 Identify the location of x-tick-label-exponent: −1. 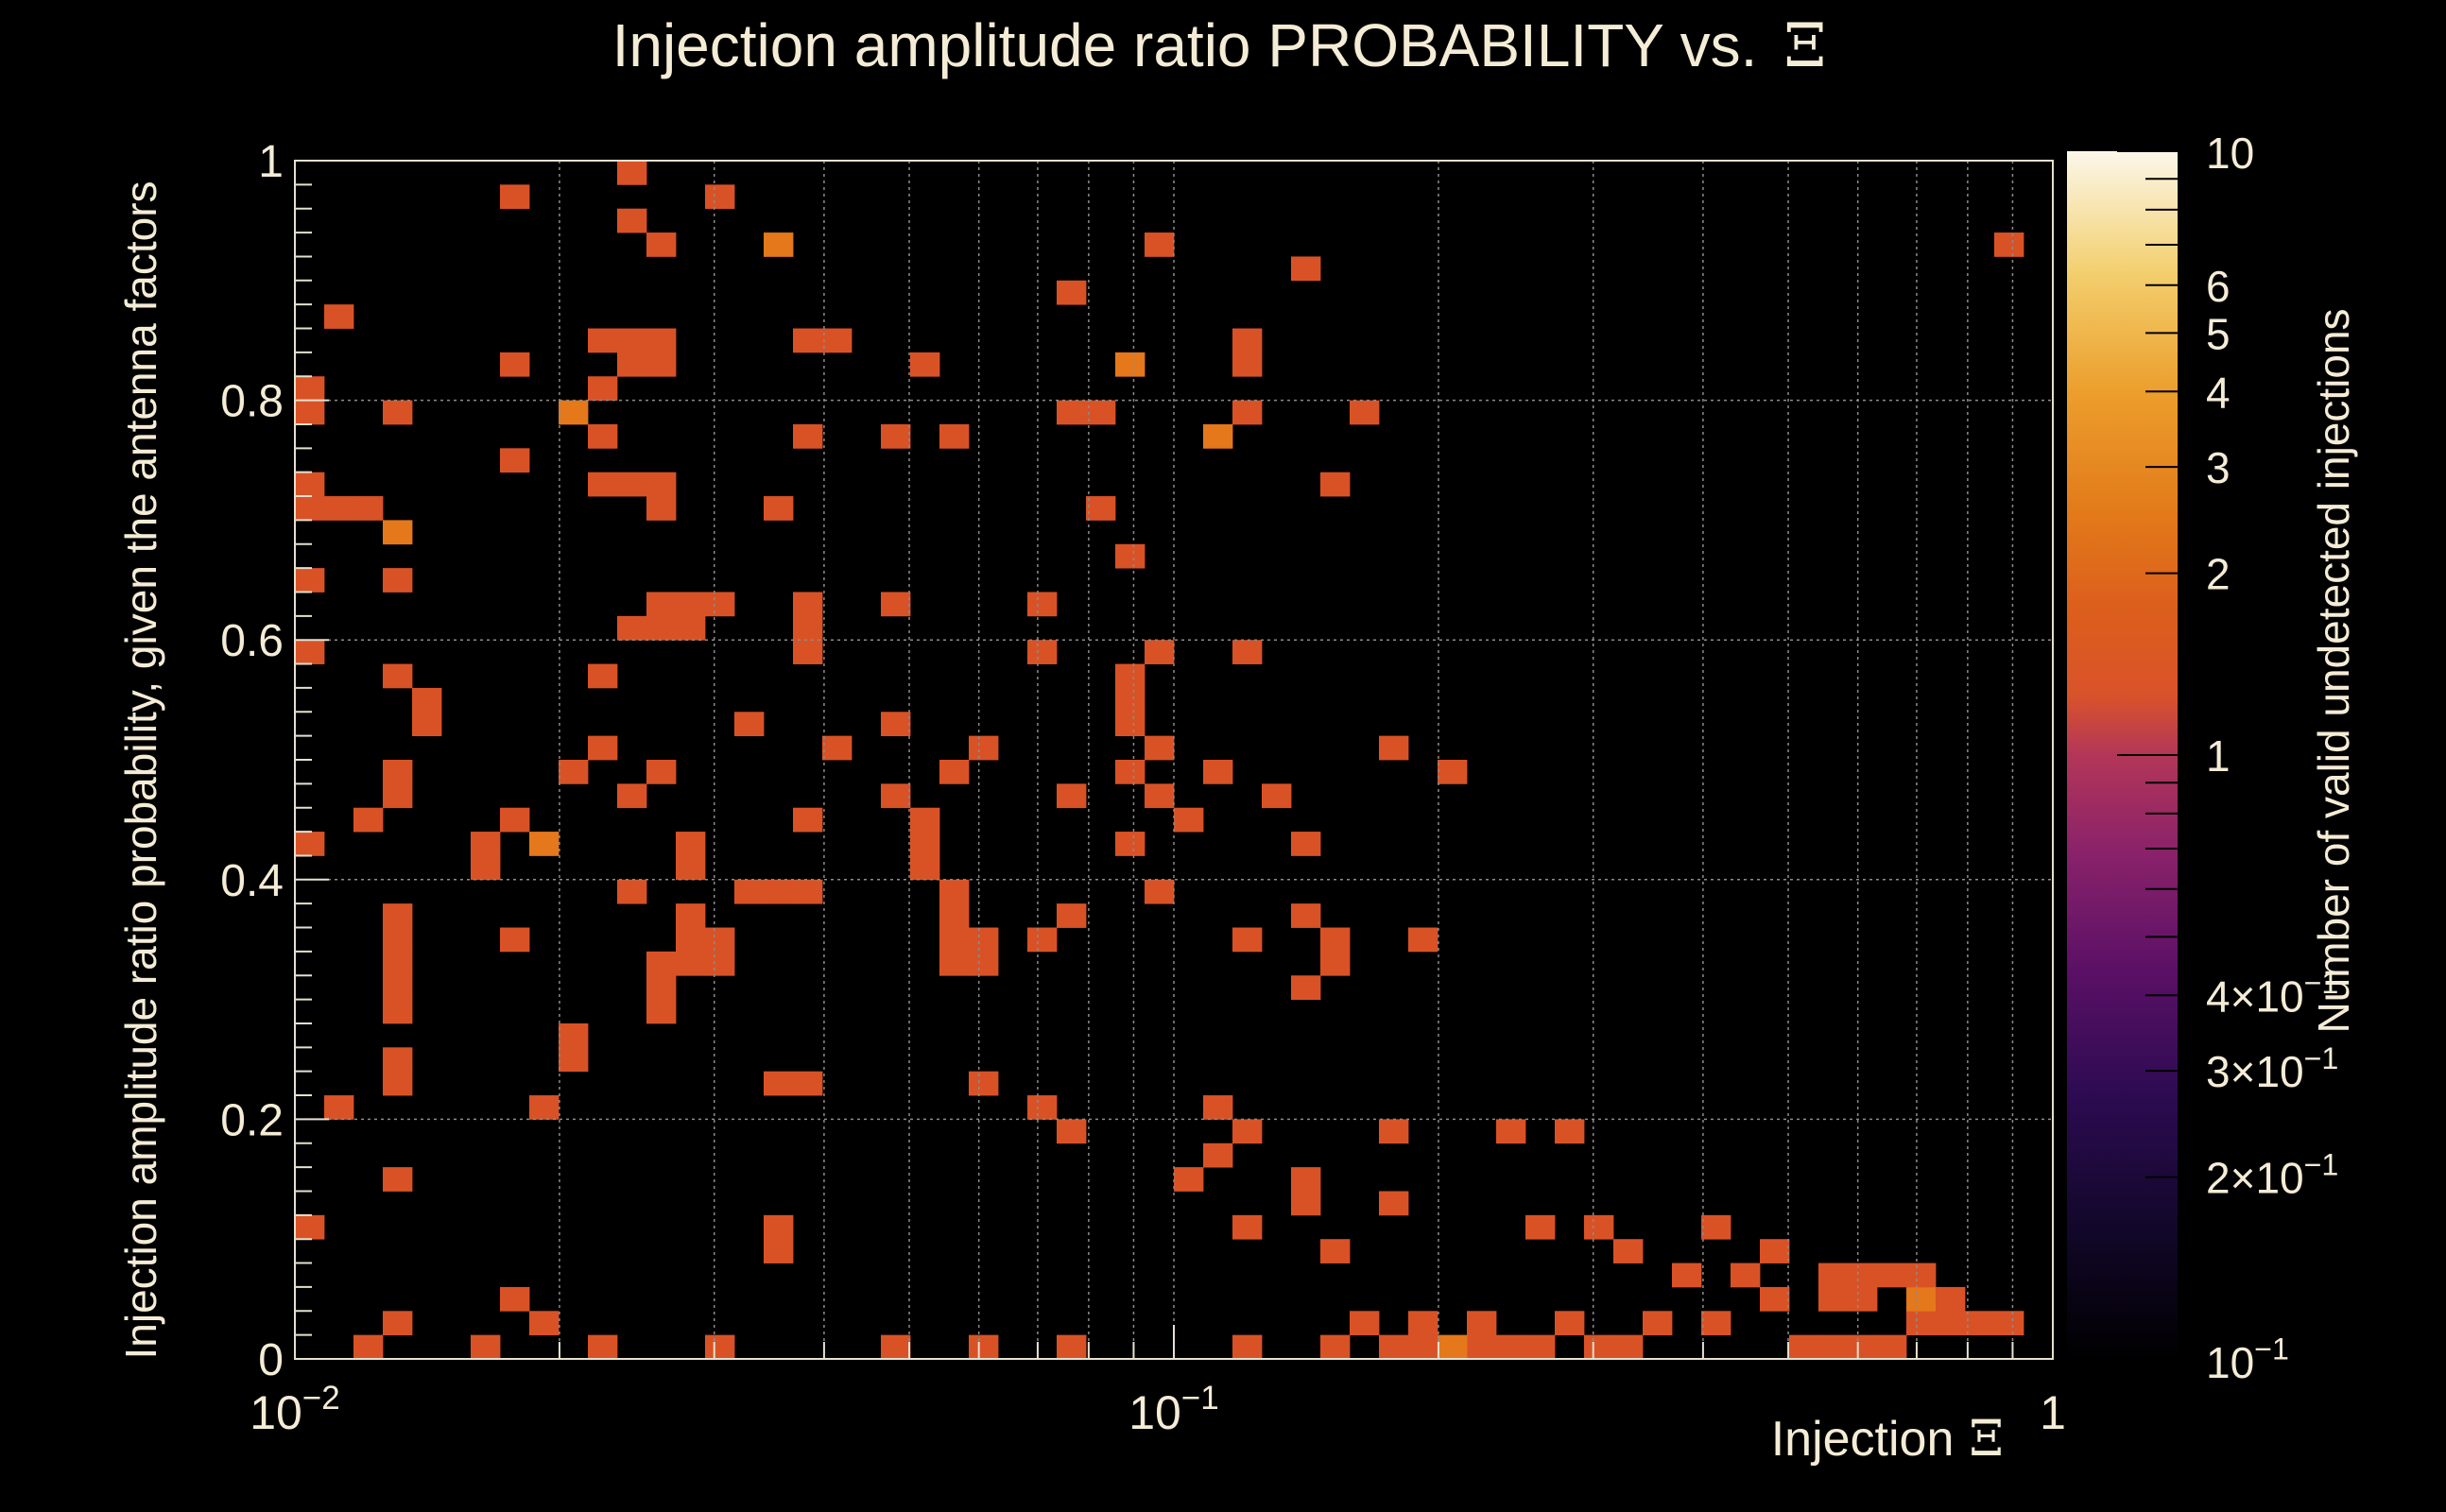
(1200, 1398).